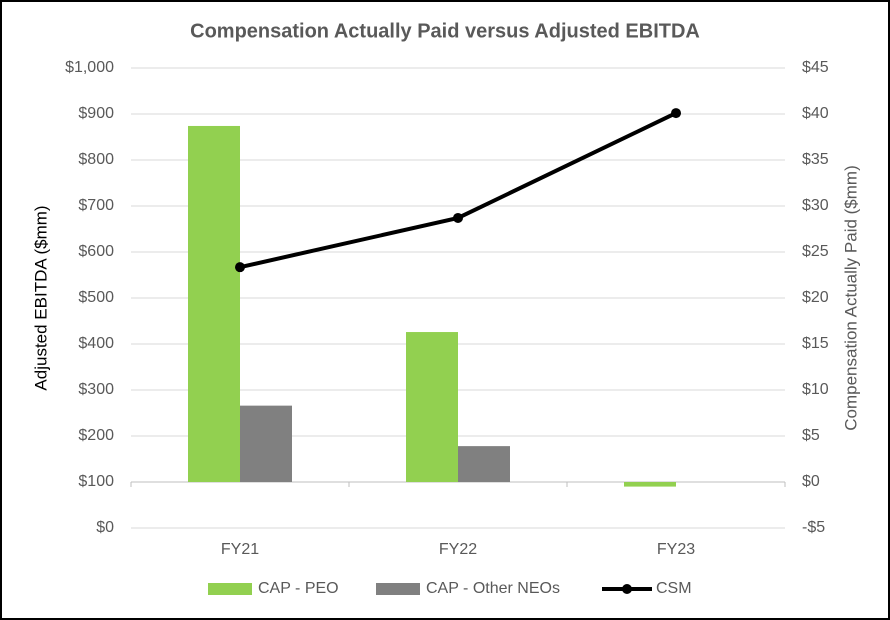 The height and width of the screenshot is (620, 890). What do you see at coordinates (96, 251) in the screenshot?
I see `y-tick-label: $600` at bounding box center [96, 251].